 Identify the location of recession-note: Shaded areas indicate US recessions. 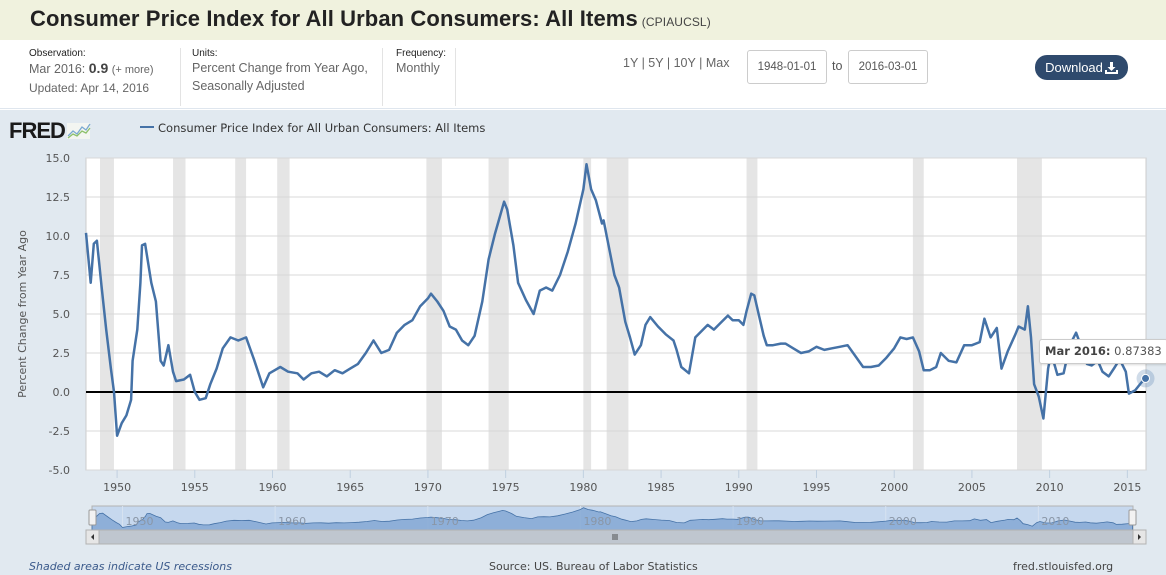
(130, 566).